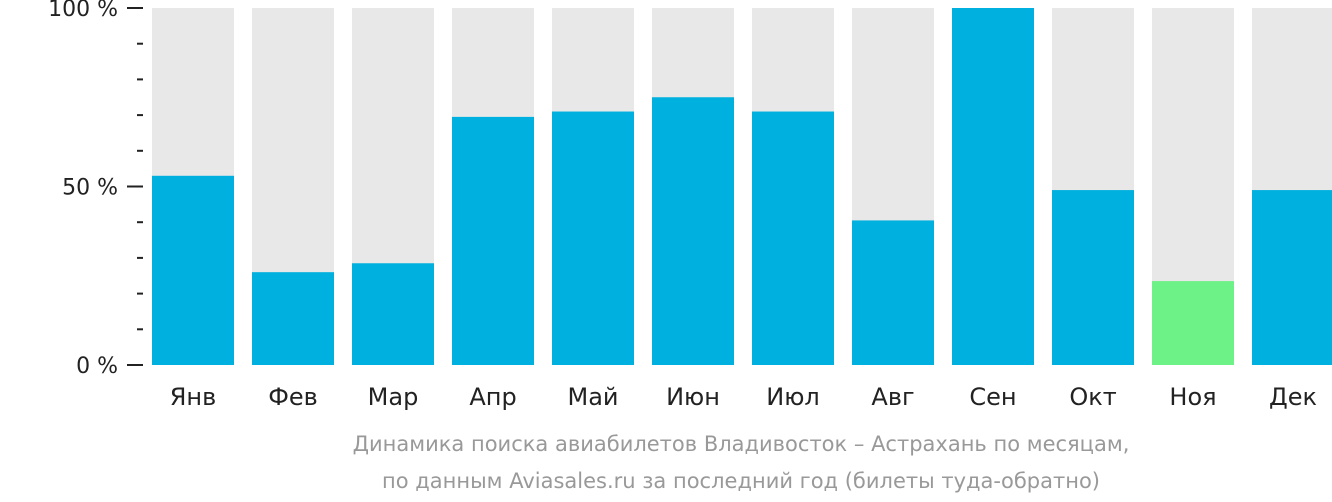  Describe the element at coordinates (743, 397) in the screenshot. I see `x-axis-labels: Янв Фев Мар Апр Май Июн Июл Авг Сен Окт Ноя Дек` at that location.